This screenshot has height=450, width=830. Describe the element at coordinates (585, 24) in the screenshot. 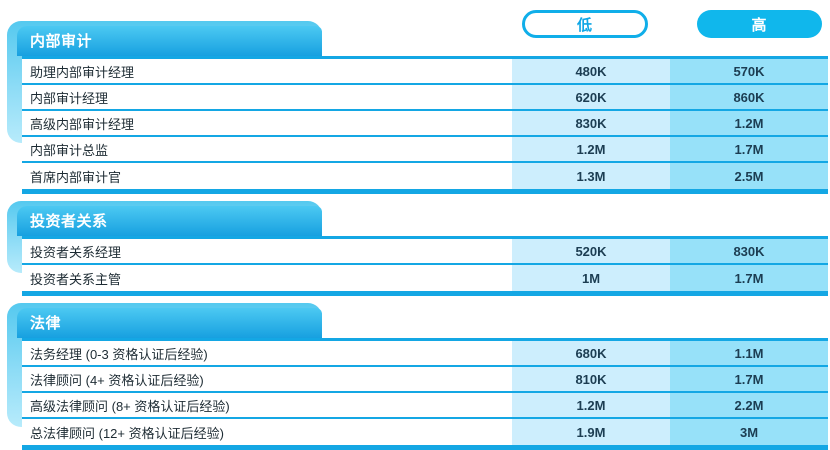

I see `column-header-low: 低` at that location.